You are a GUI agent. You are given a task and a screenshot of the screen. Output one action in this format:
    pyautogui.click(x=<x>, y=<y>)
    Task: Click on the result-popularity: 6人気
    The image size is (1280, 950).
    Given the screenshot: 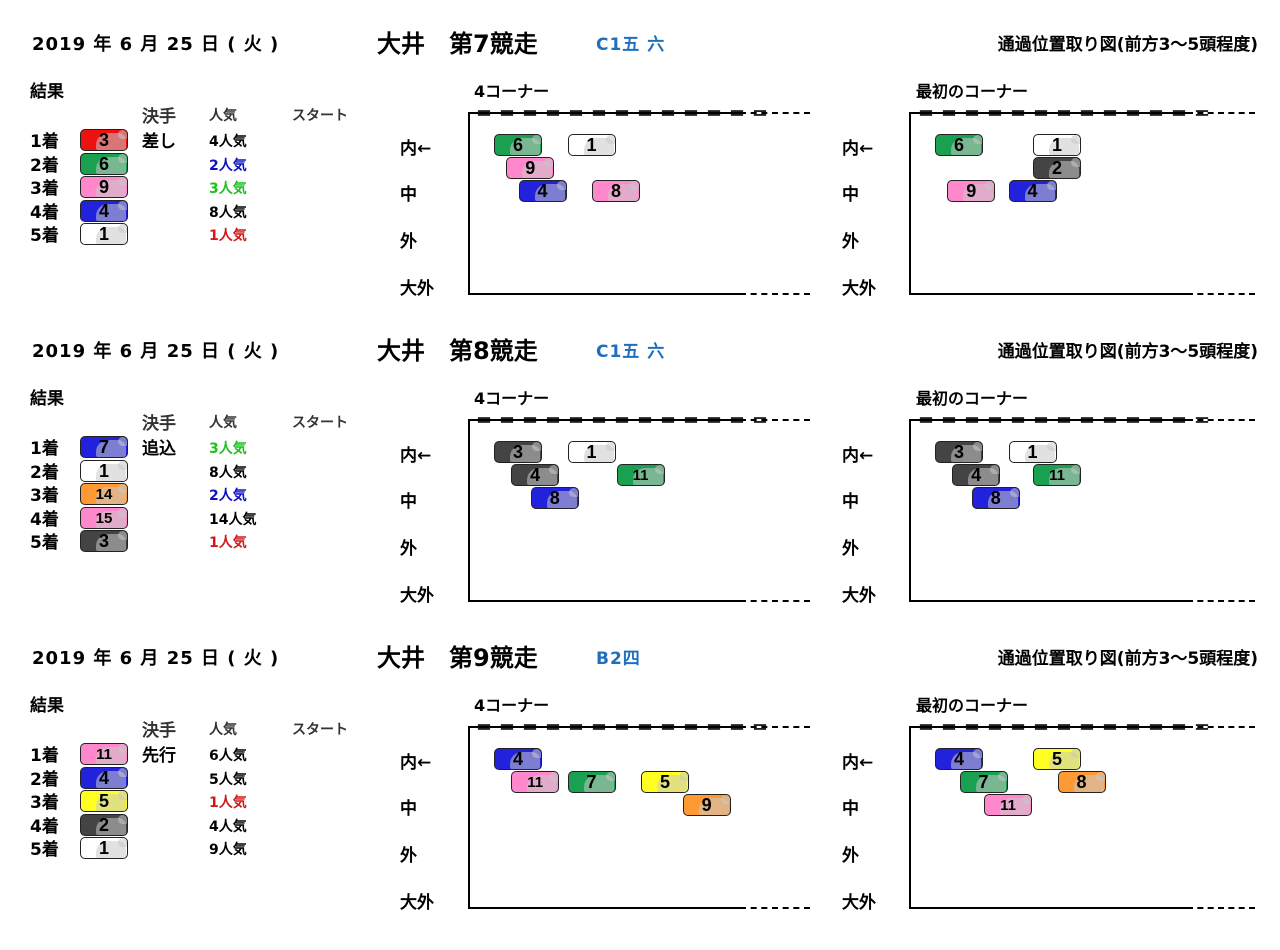 What is the action you would take?
    pyautogui.click(x=228, y=756)
    